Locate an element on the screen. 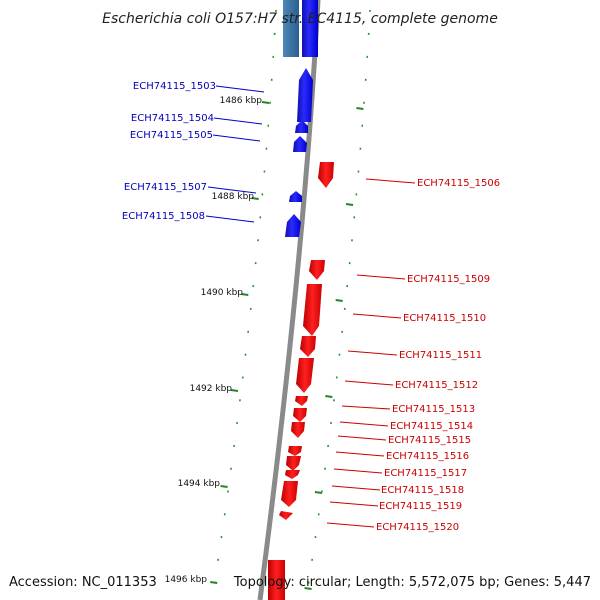 This screenshot has height=600, width=600. gene-label: ECH74115_1508 is located at coordinates (163, 216).